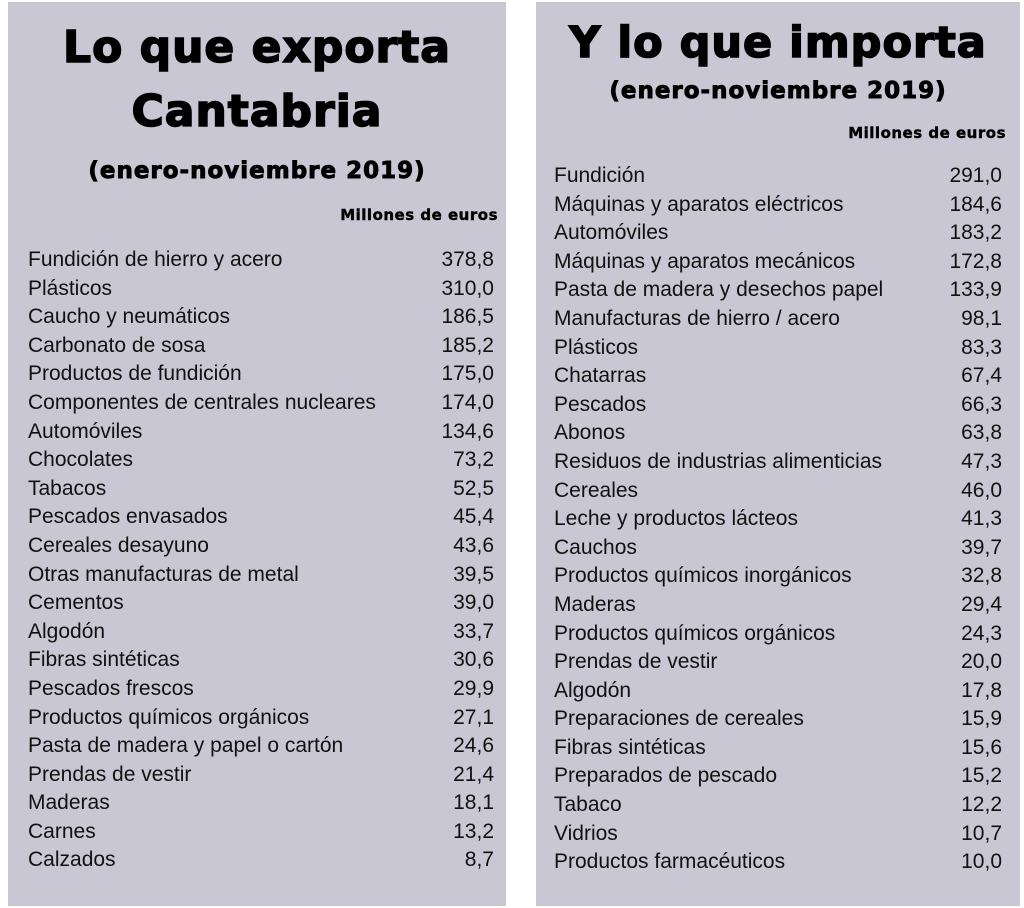  I want to click on list-item: Chocolates 73,2, so click(261, 460).